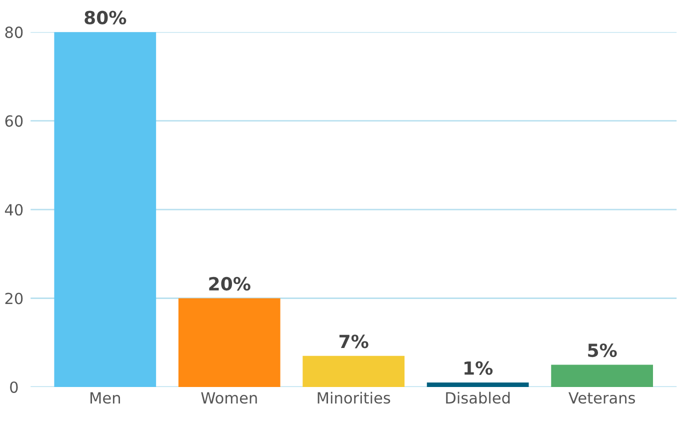 The height and width of the screenshot is (422, 680). I want to click on data-label: 5%, so click(602, 350).